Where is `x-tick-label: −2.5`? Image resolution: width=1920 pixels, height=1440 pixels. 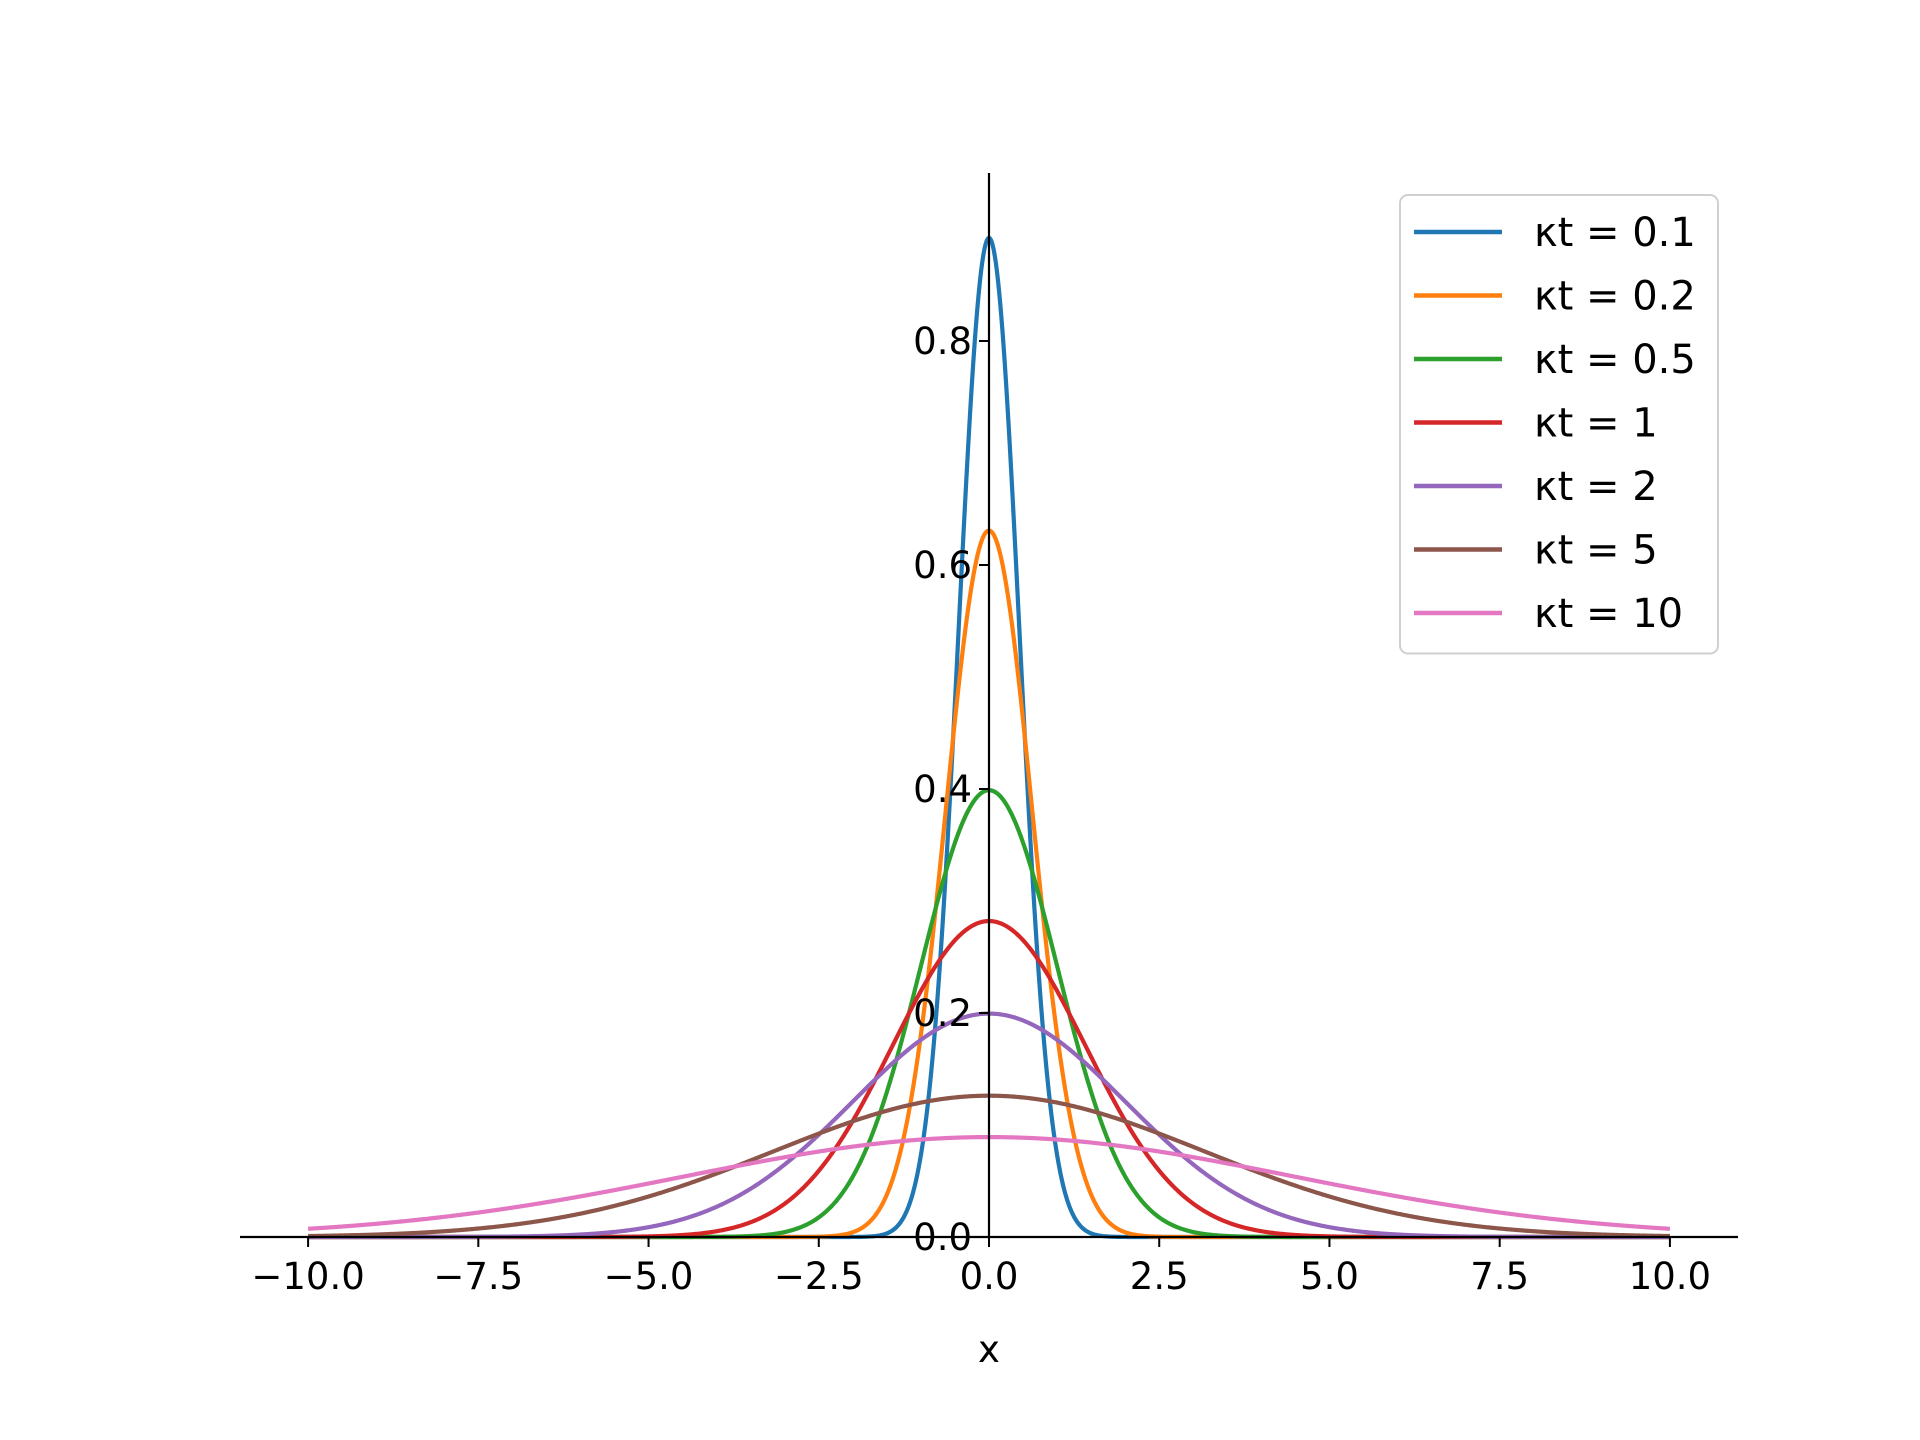
x-tick-label: −2.5 is located at coordinates (819, 1276).